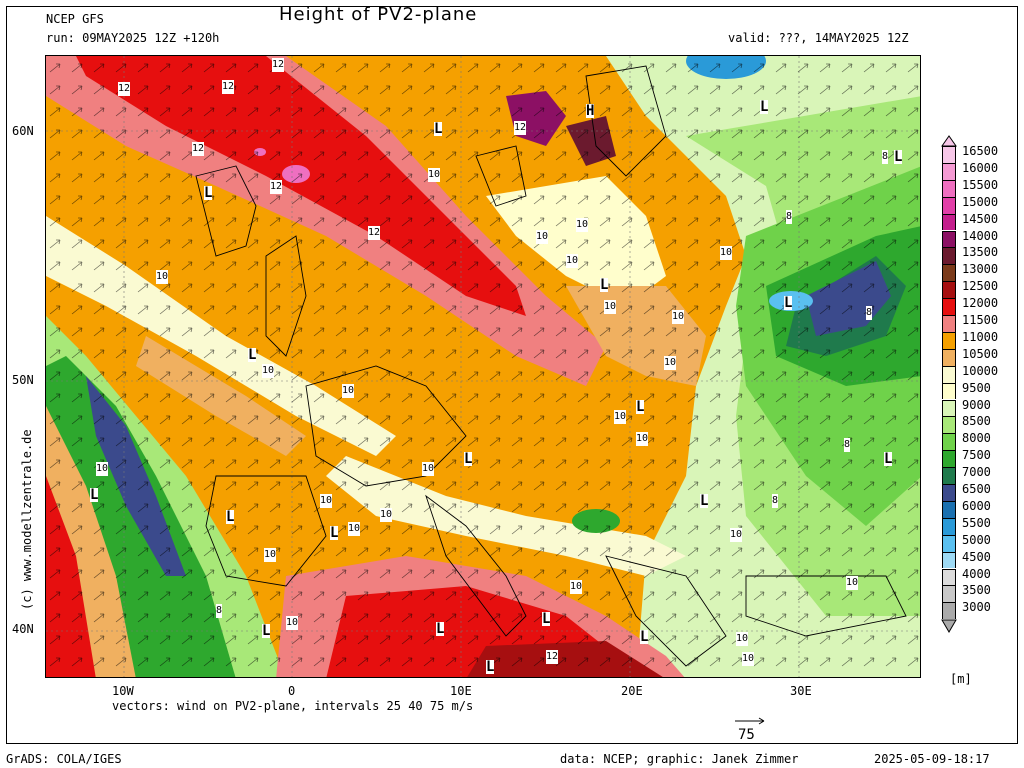 Image resolution: width=1024 pixels, height=768 pixels. Describe the element at coordinates (980, 218) in the screenshot. I see `legend-level-label: 14500` at that location.